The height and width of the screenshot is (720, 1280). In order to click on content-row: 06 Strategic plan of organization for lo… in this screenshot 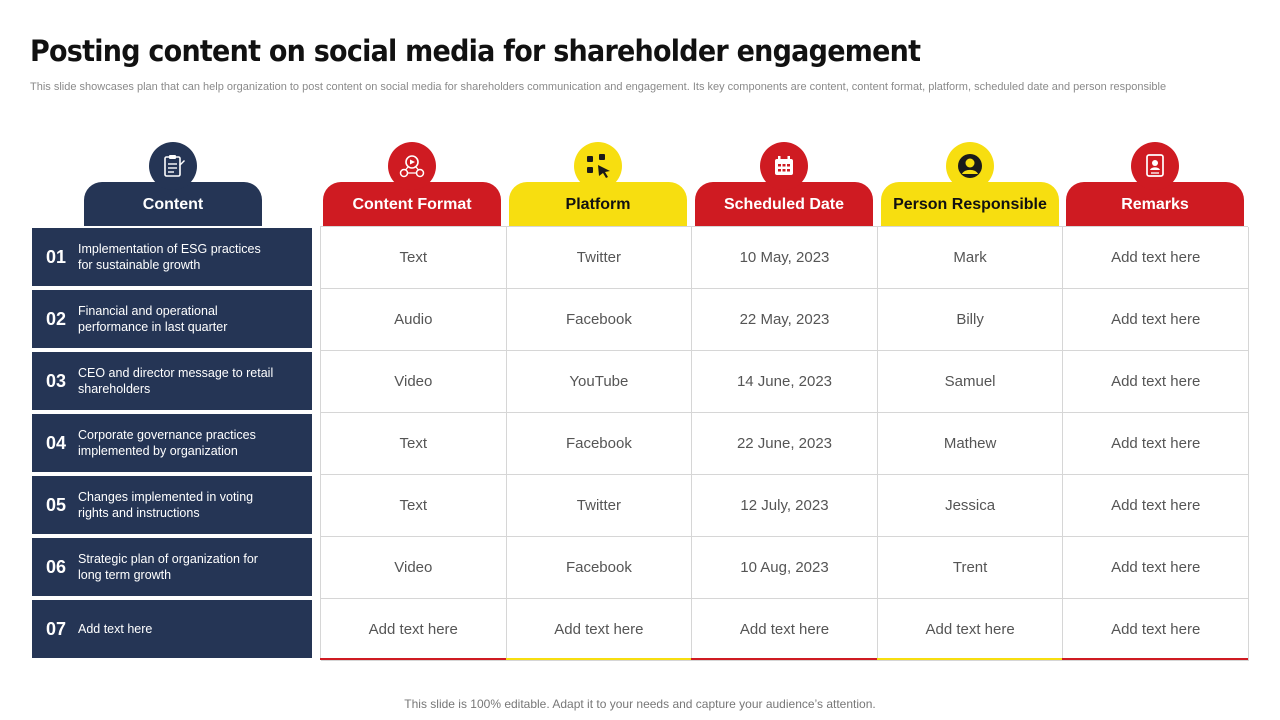, I will do `click(172, 567)`.